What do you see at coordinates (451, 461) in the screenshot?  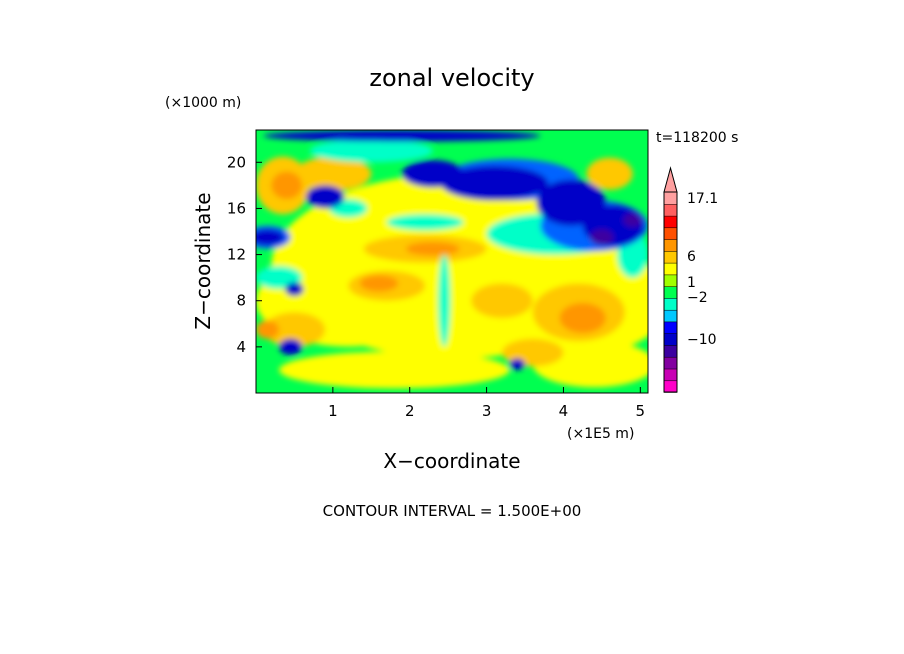 I see `x-axis-label: X−coordinate` at bounding box center [451, 461].